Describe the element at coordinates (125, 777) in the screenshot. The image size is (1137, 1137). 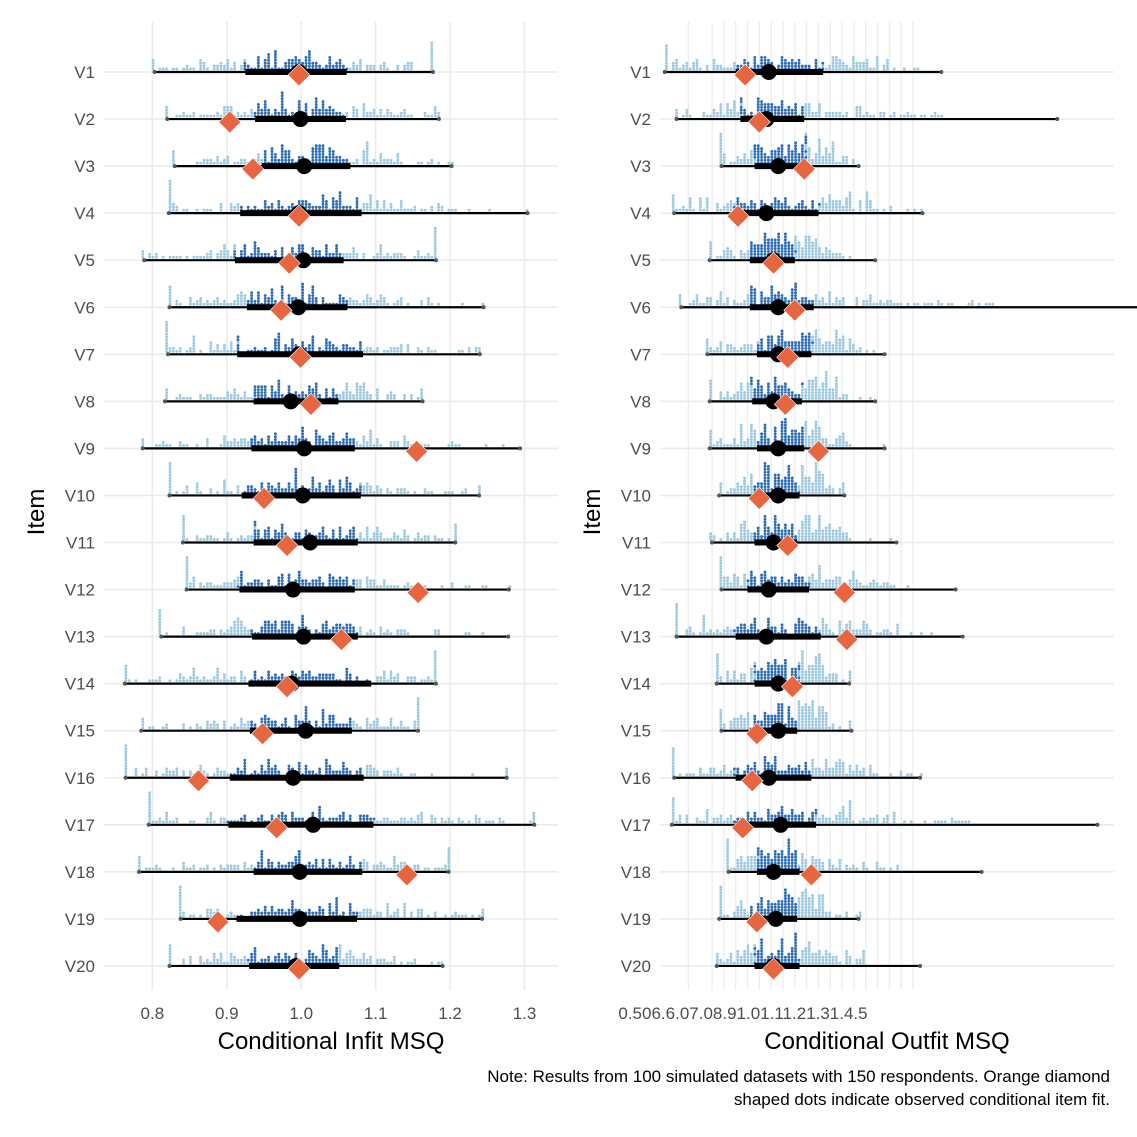
I see `infit-min-point` at that location.